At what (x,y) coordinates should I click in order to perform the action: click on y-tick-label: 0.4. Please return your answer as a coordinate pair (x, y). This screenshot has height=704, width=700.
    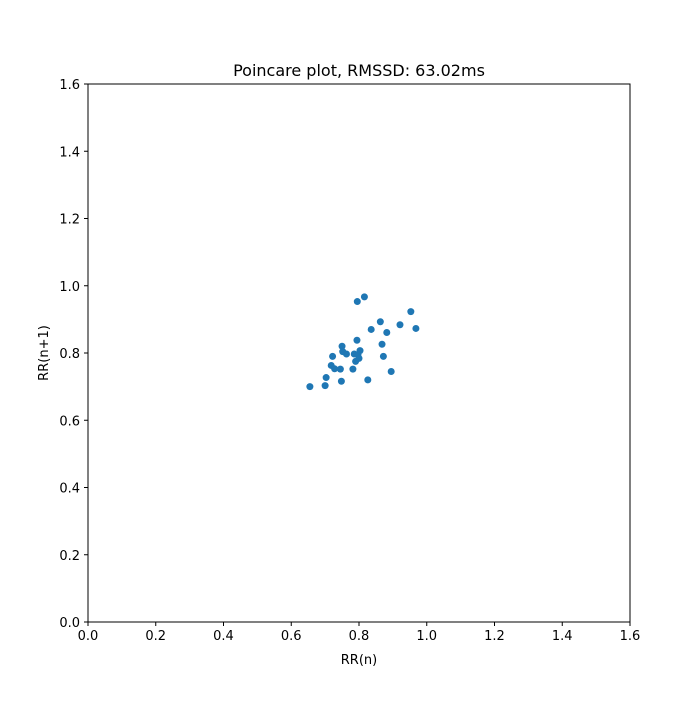
    Looking at the image, I should click on (69, 489).